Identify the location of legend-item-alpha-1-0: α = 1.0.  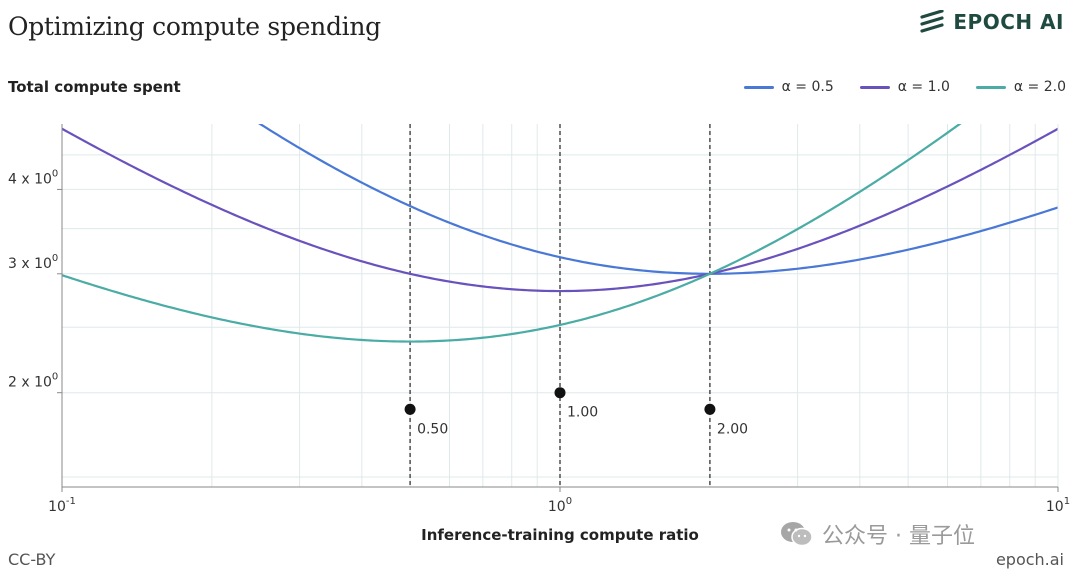
(904, 87).